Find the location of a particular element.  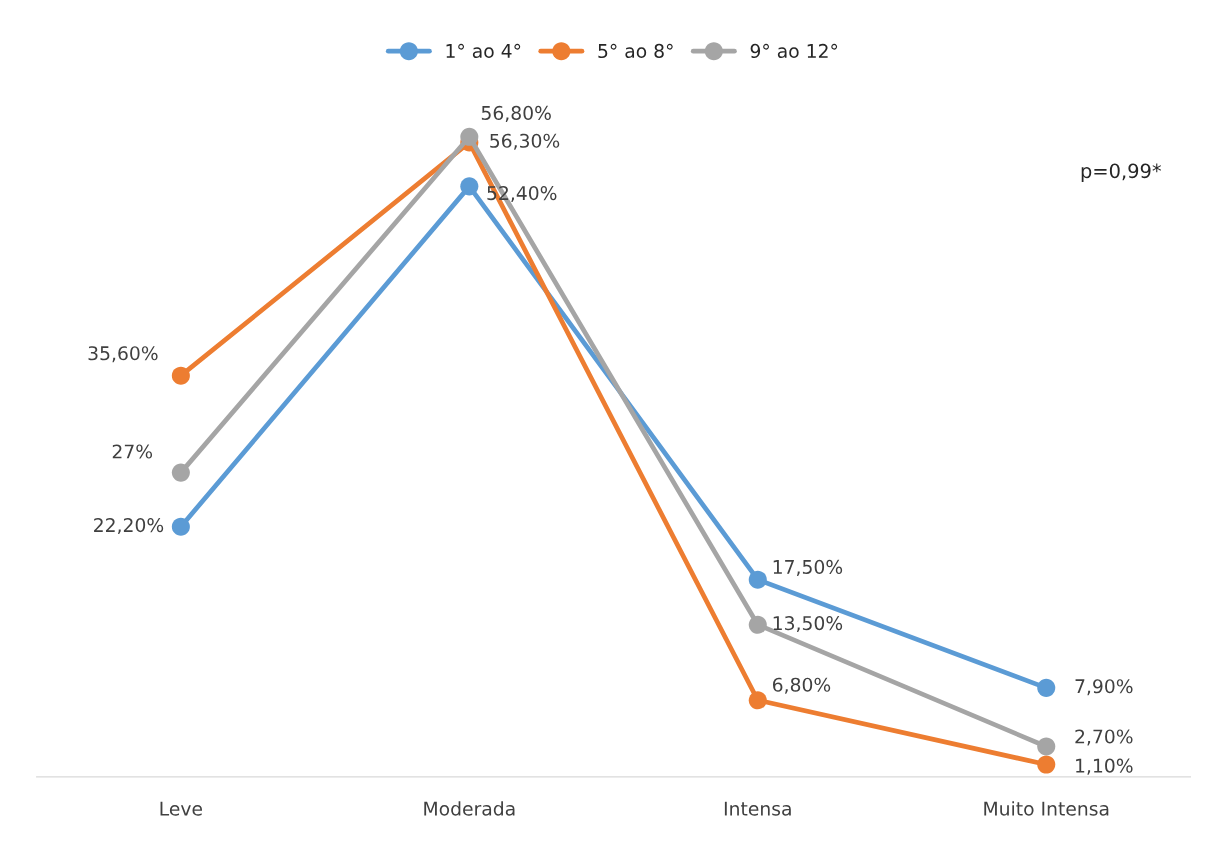

data-label: 56,80% is located at coordinates (516, 113).